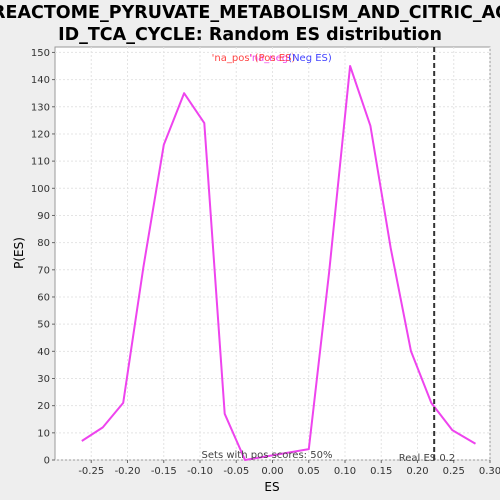 This screenshot has height=500, width=500. I want to click on x-tick-label: -0.15, so click(164, 471).